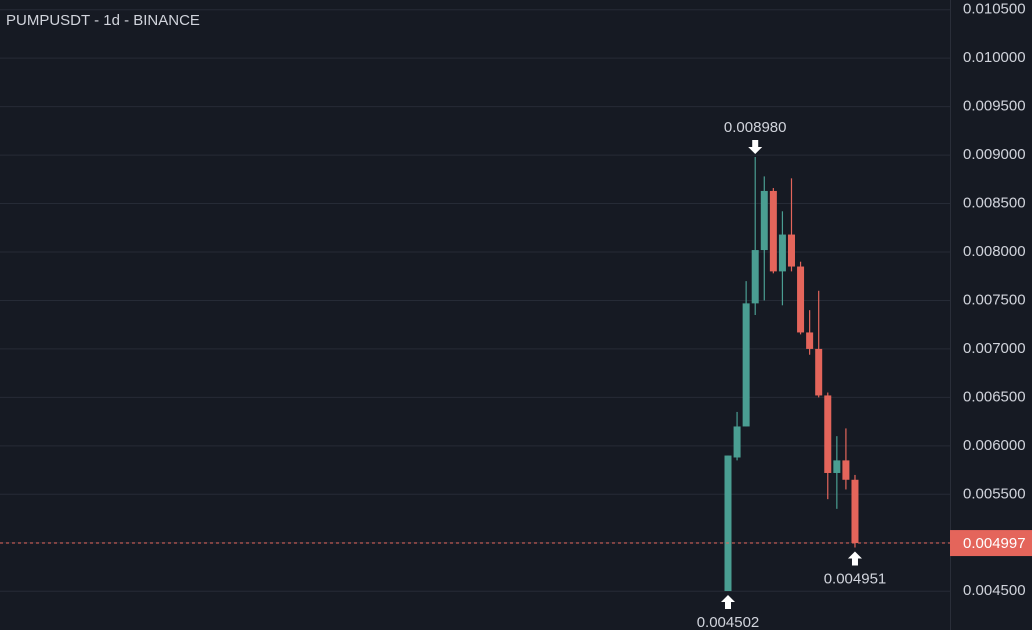  Describe the element at coordinates (994, 106) in the screenshot. I see `y-tick-label: 0.009500` at that location.